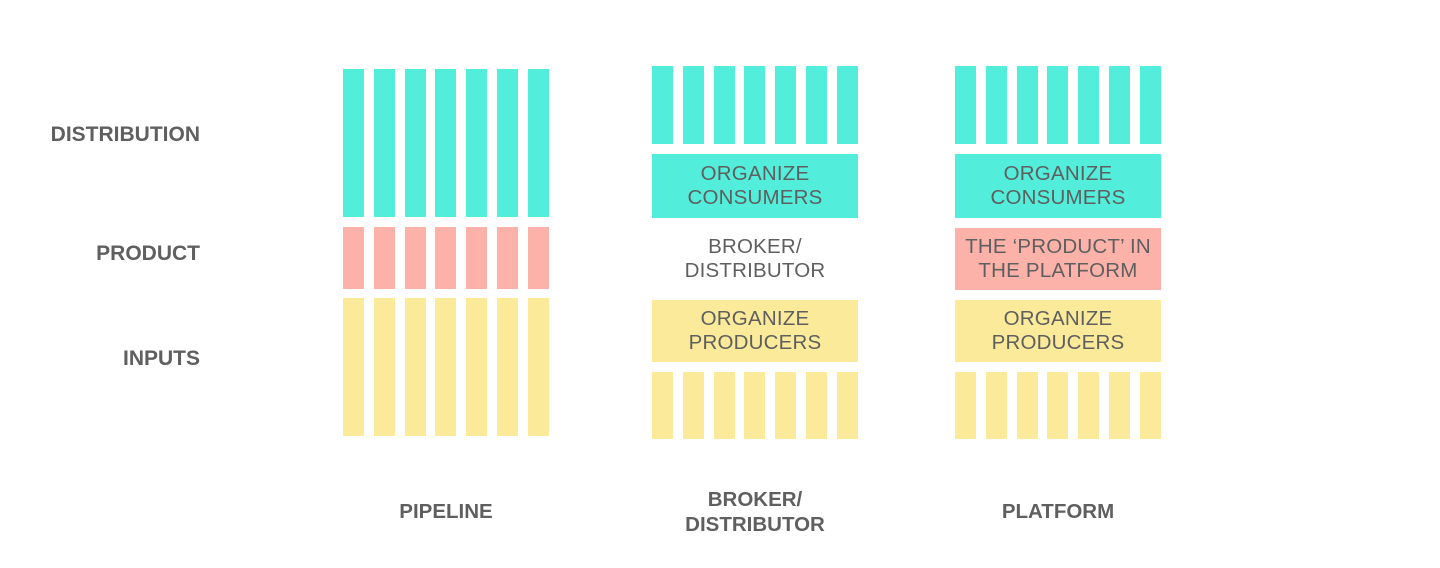  I want to click on broker-middle-text: BROKER/ DISTRIBUTOR, so click(755, 258).